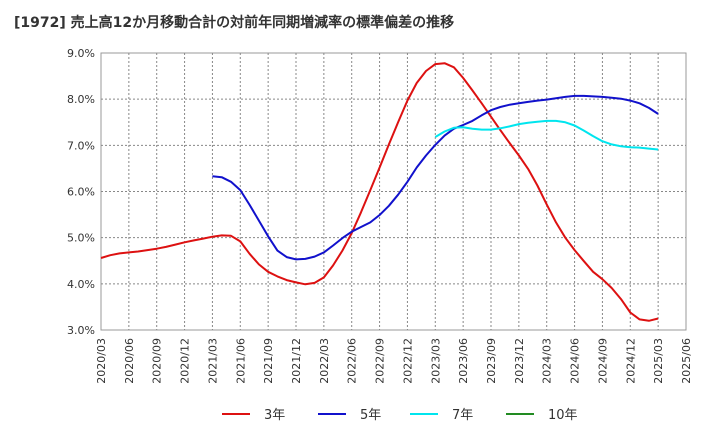 The height and width of the screenshot is (440, 720). I want to click on x-tick-label: 2021/12, so click(296, 361).